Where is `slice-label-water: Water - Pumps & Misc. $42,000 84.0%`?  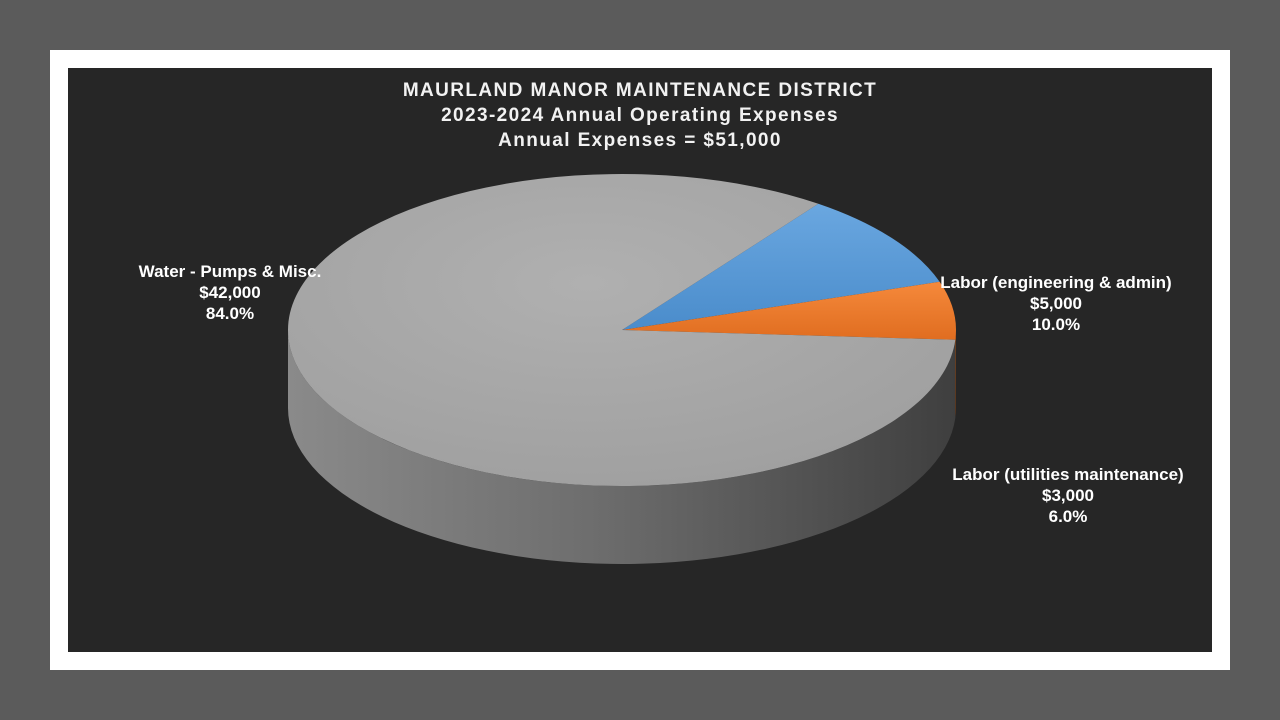 slice-label-water: Water - Pumps & Misc. $42,000 84.0% is located at coordinates (230, 292).